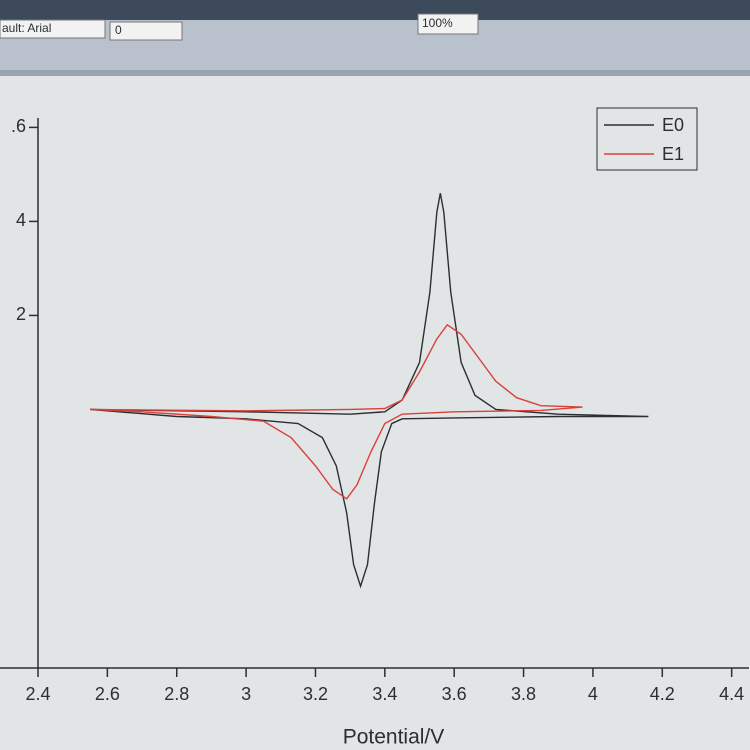 Image resolution: width=750 pixels, height=750 pixels. Describe the element at coordinates (662, 694) in the screenshot. I see `x-tick-label: 4.2` at that location.